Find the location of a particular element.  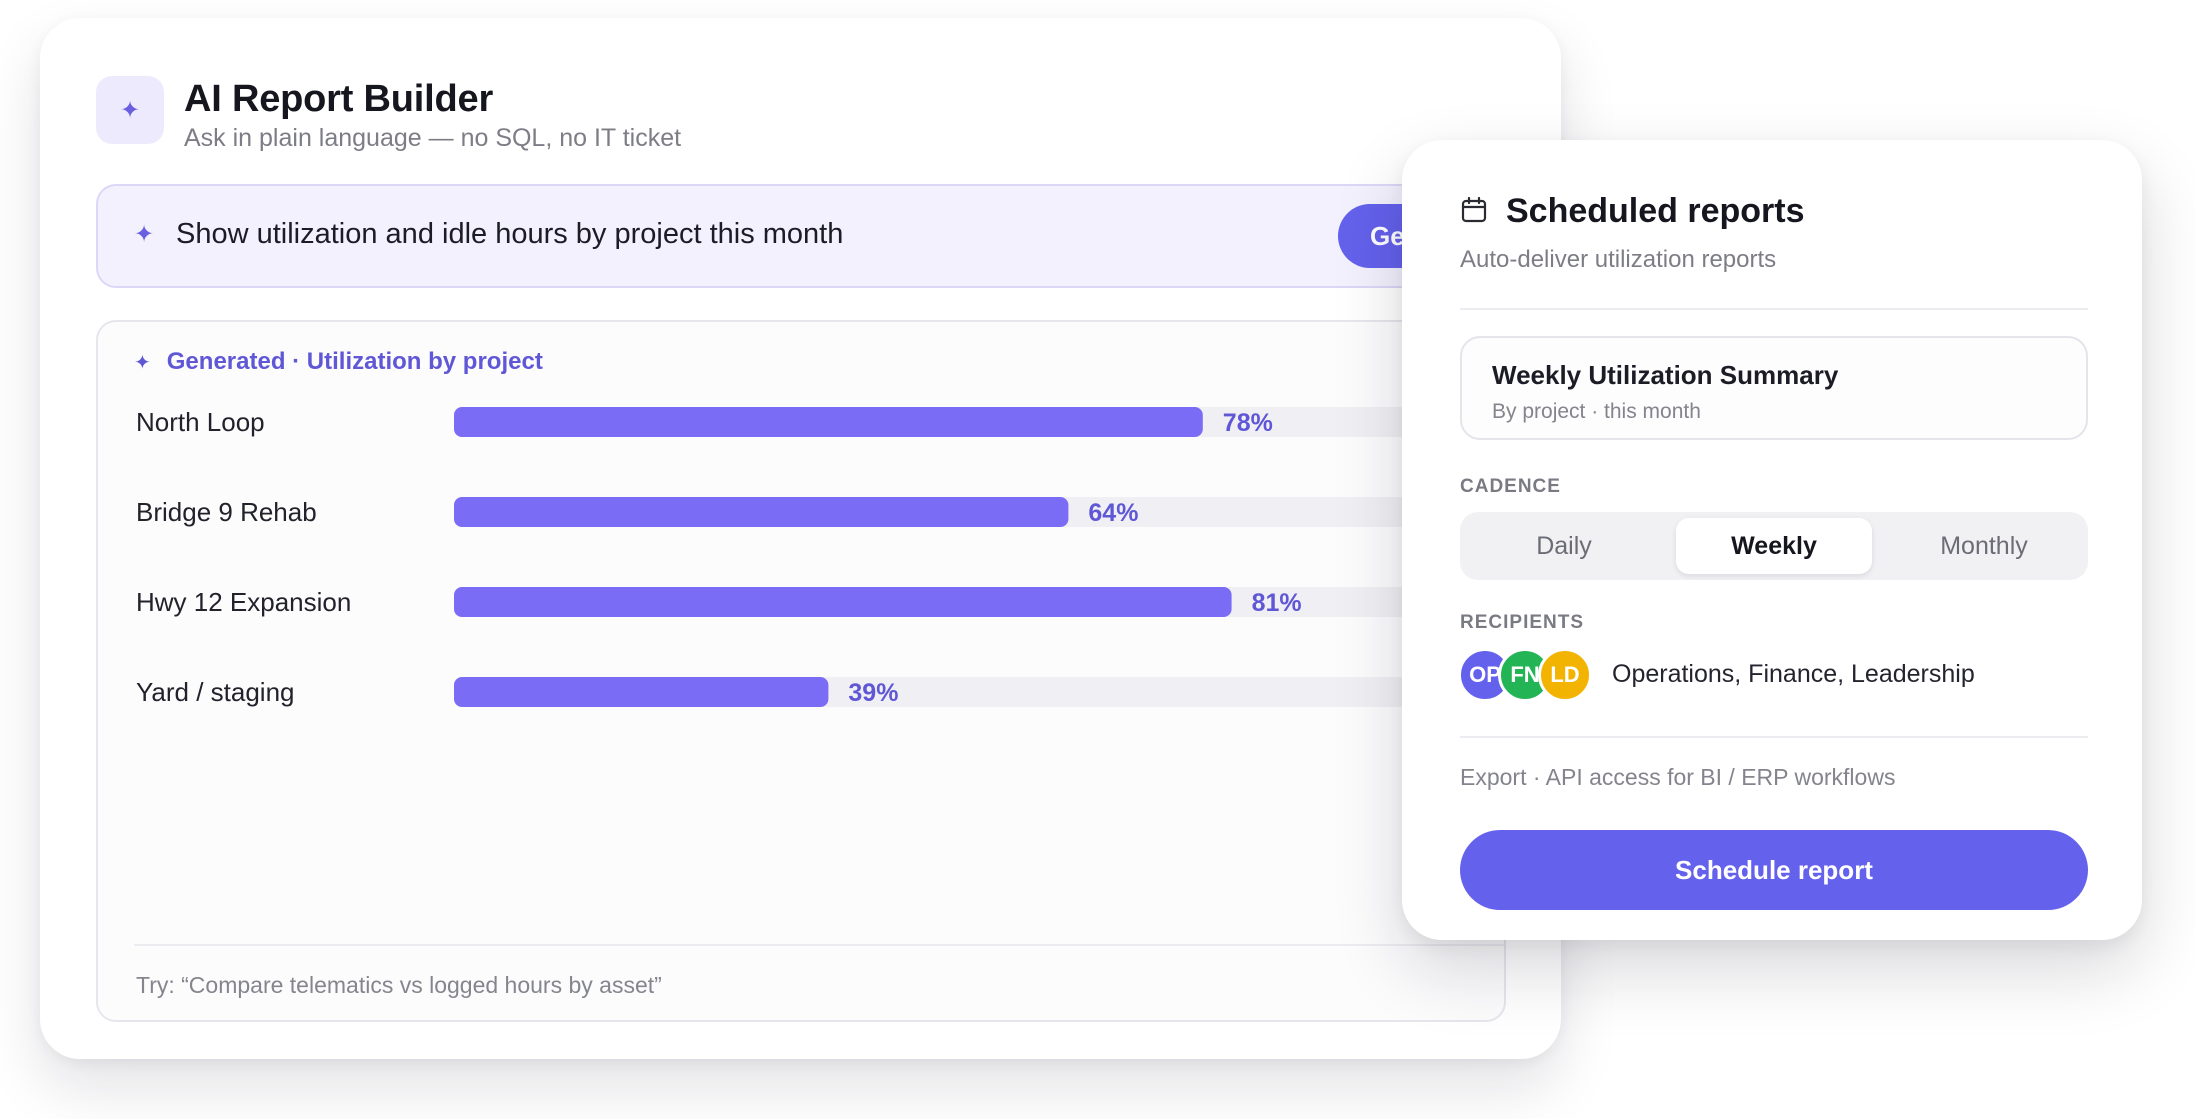

scheduled-reports-subtitle: Auto-deliver utilization reports is located at coordinates (1618, 259).